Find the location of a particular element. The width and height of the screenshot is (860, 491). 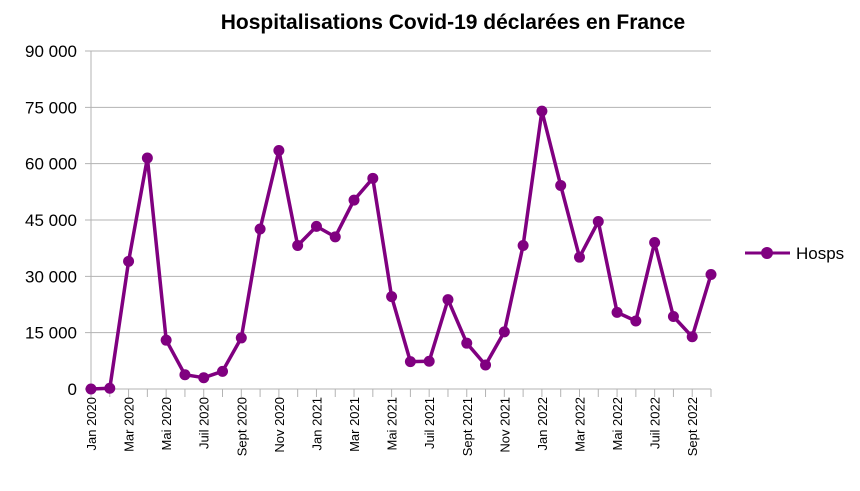

x-tick-label: Sept 2021 is located at coordinates (467, 426).